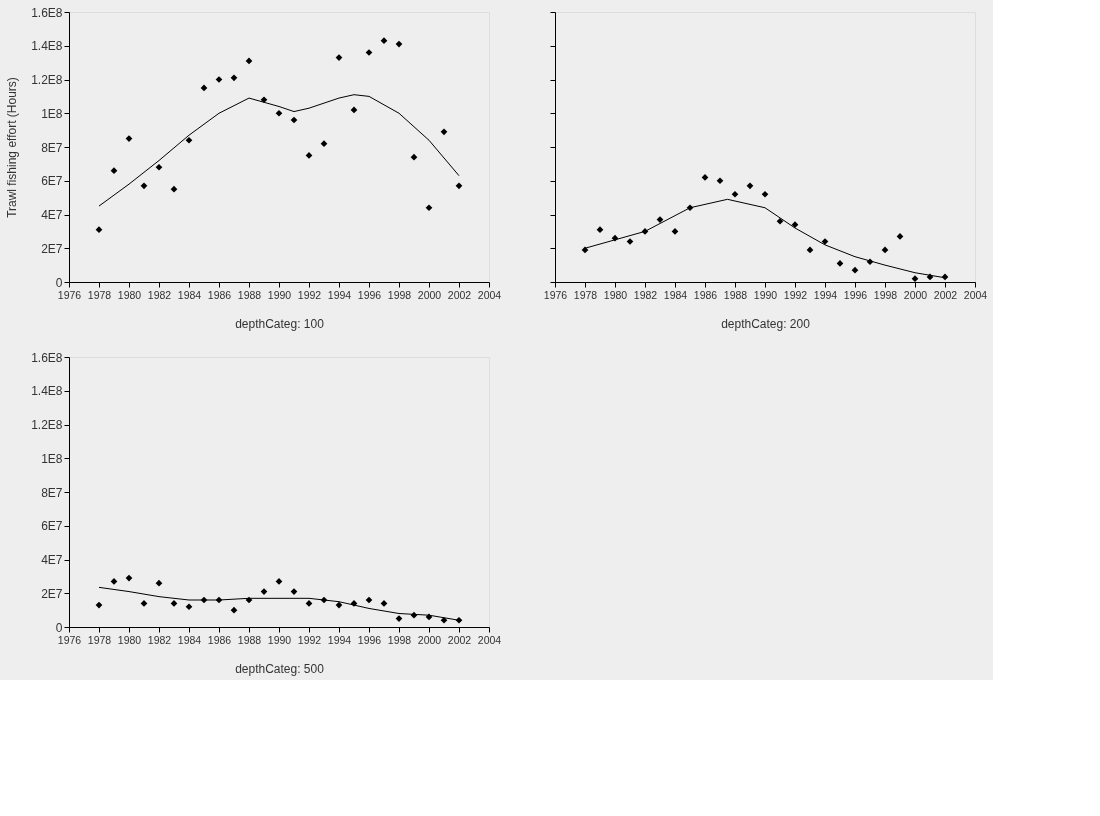  What do you see at coordinates (280, 669) in the screenshot?
I see `x-axis-title: depthCateg: 500` at bounding box center [280, 669].